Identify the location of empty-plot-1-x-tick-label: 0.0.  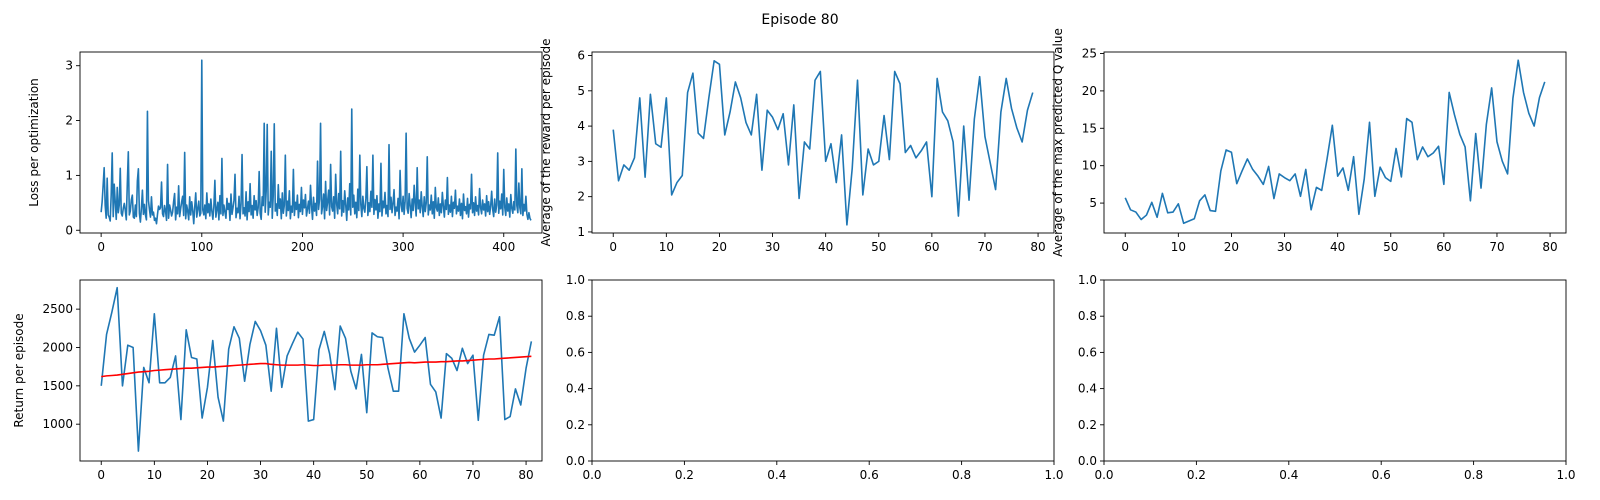
(591, 475).